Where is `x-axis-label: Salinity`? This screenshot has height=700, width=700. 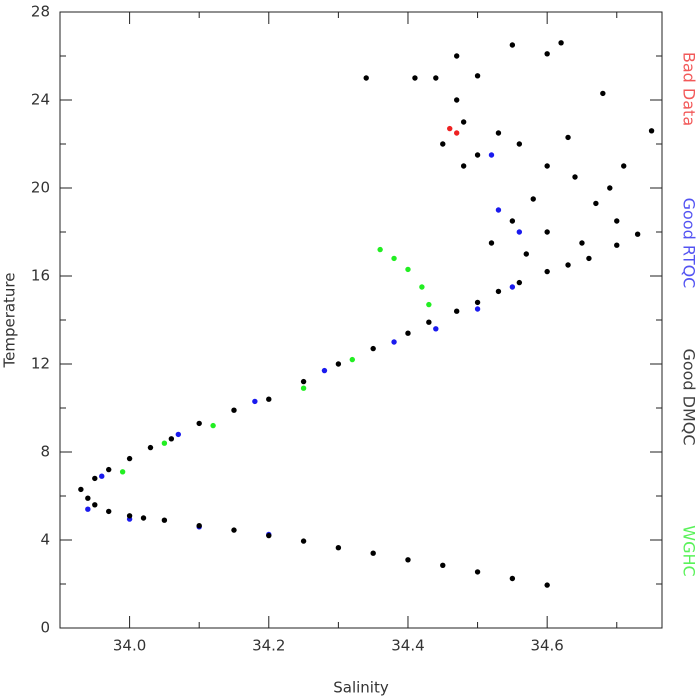
x-axis-label: Salinity is located at coordinates (361, 688).